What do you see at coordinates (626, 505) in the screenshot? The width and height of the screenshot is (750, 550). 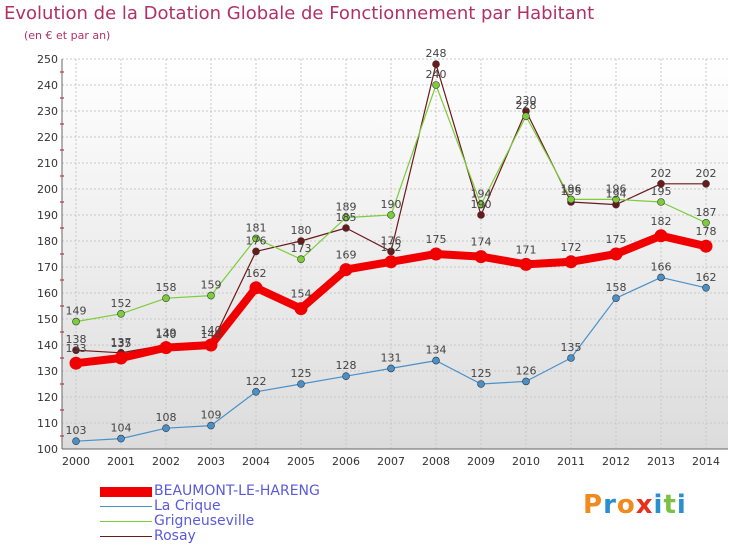 I see `logo-letter: o` at bounding box center [626, 505].